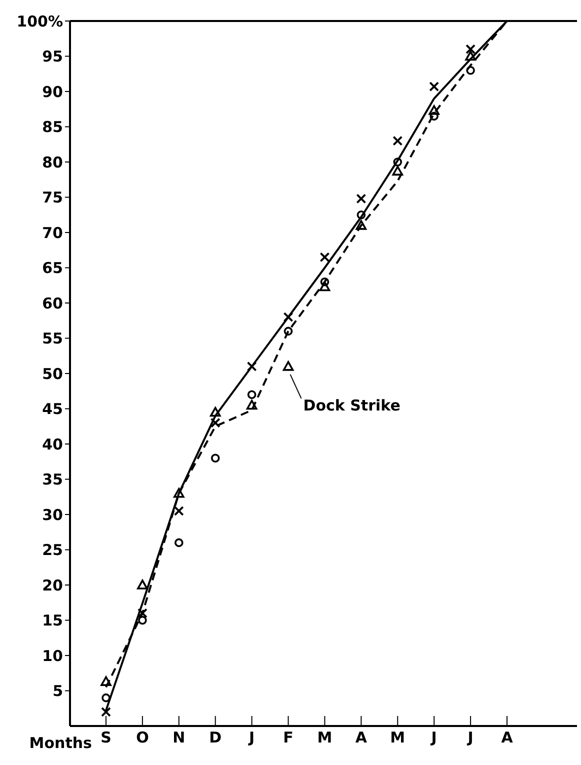 The height and width of the screenshot is (765, 581). I want to click on y-tick-label: 60, so click(52, 303).